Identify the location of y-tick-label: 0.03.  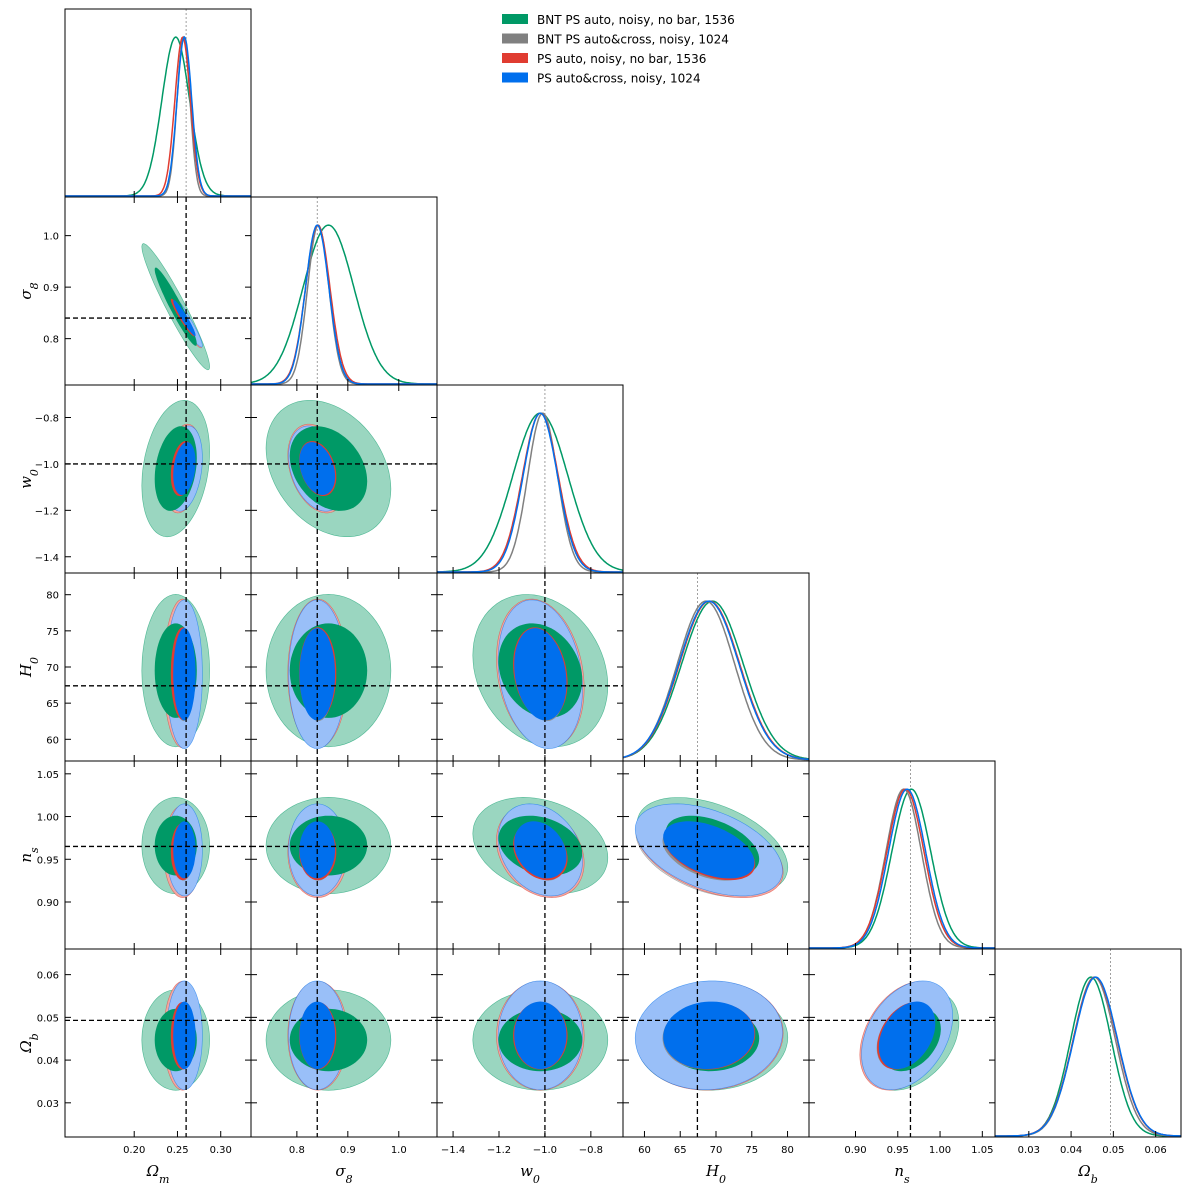
(48, 1104).